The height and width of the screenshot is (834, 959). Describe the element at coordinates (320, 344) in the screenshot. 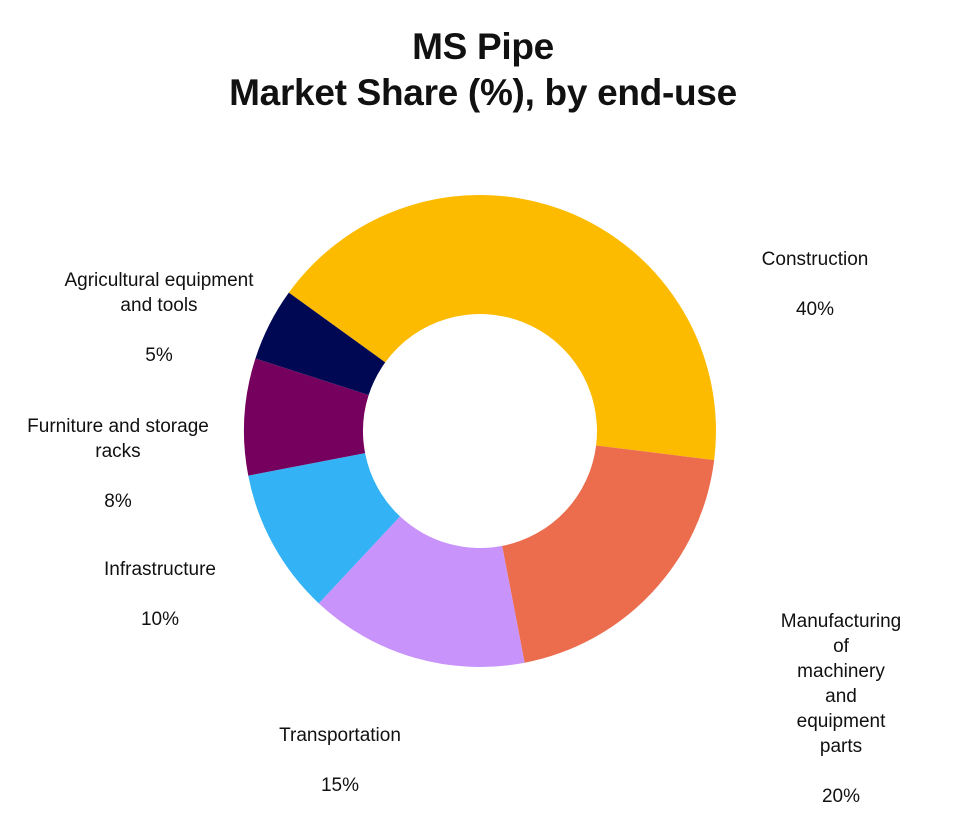

I see `slice-agricultural` at that location.